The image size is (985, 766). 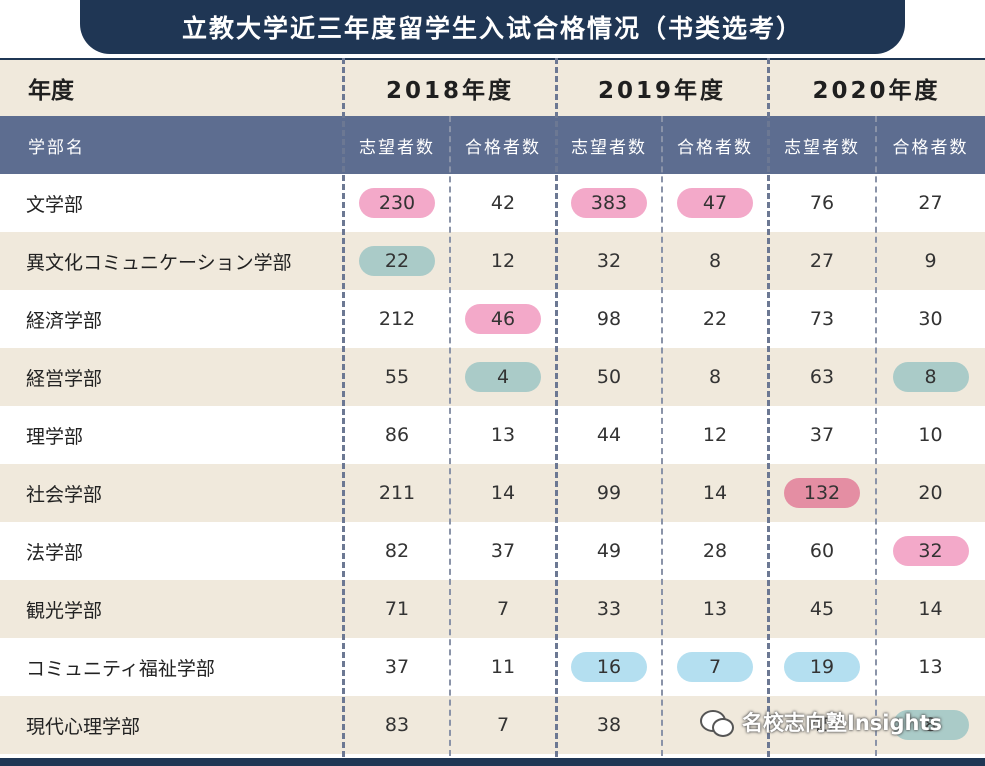 I want to click on value-text: 9, so click(x=930, y=261).